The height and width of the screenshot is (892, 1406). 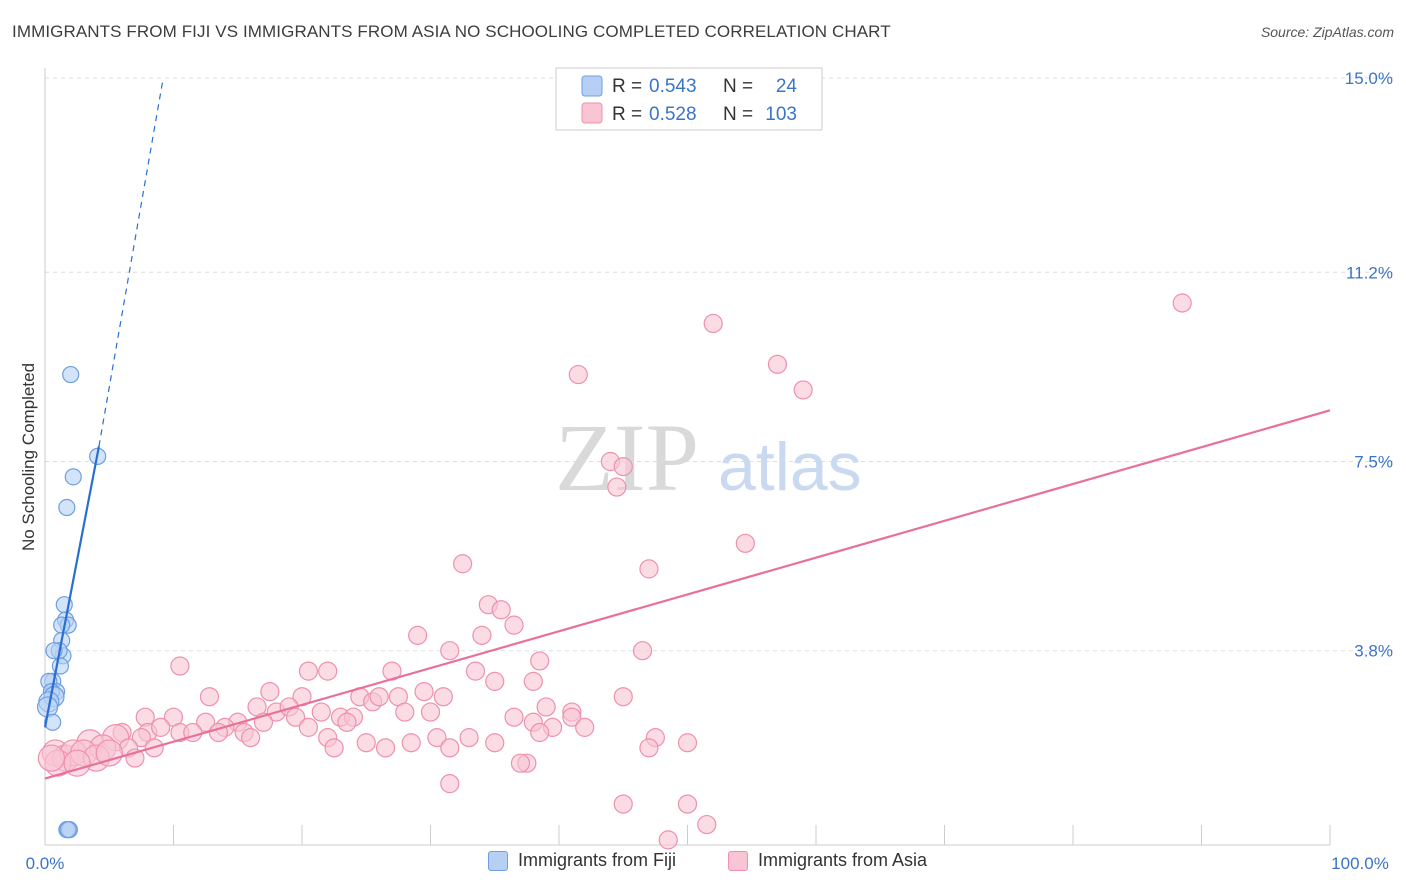 What do you see at coordinates (1373, 651) in the screenshot?
I see `y-tick-label: 3.8%` at bounding box center [1373, 651].